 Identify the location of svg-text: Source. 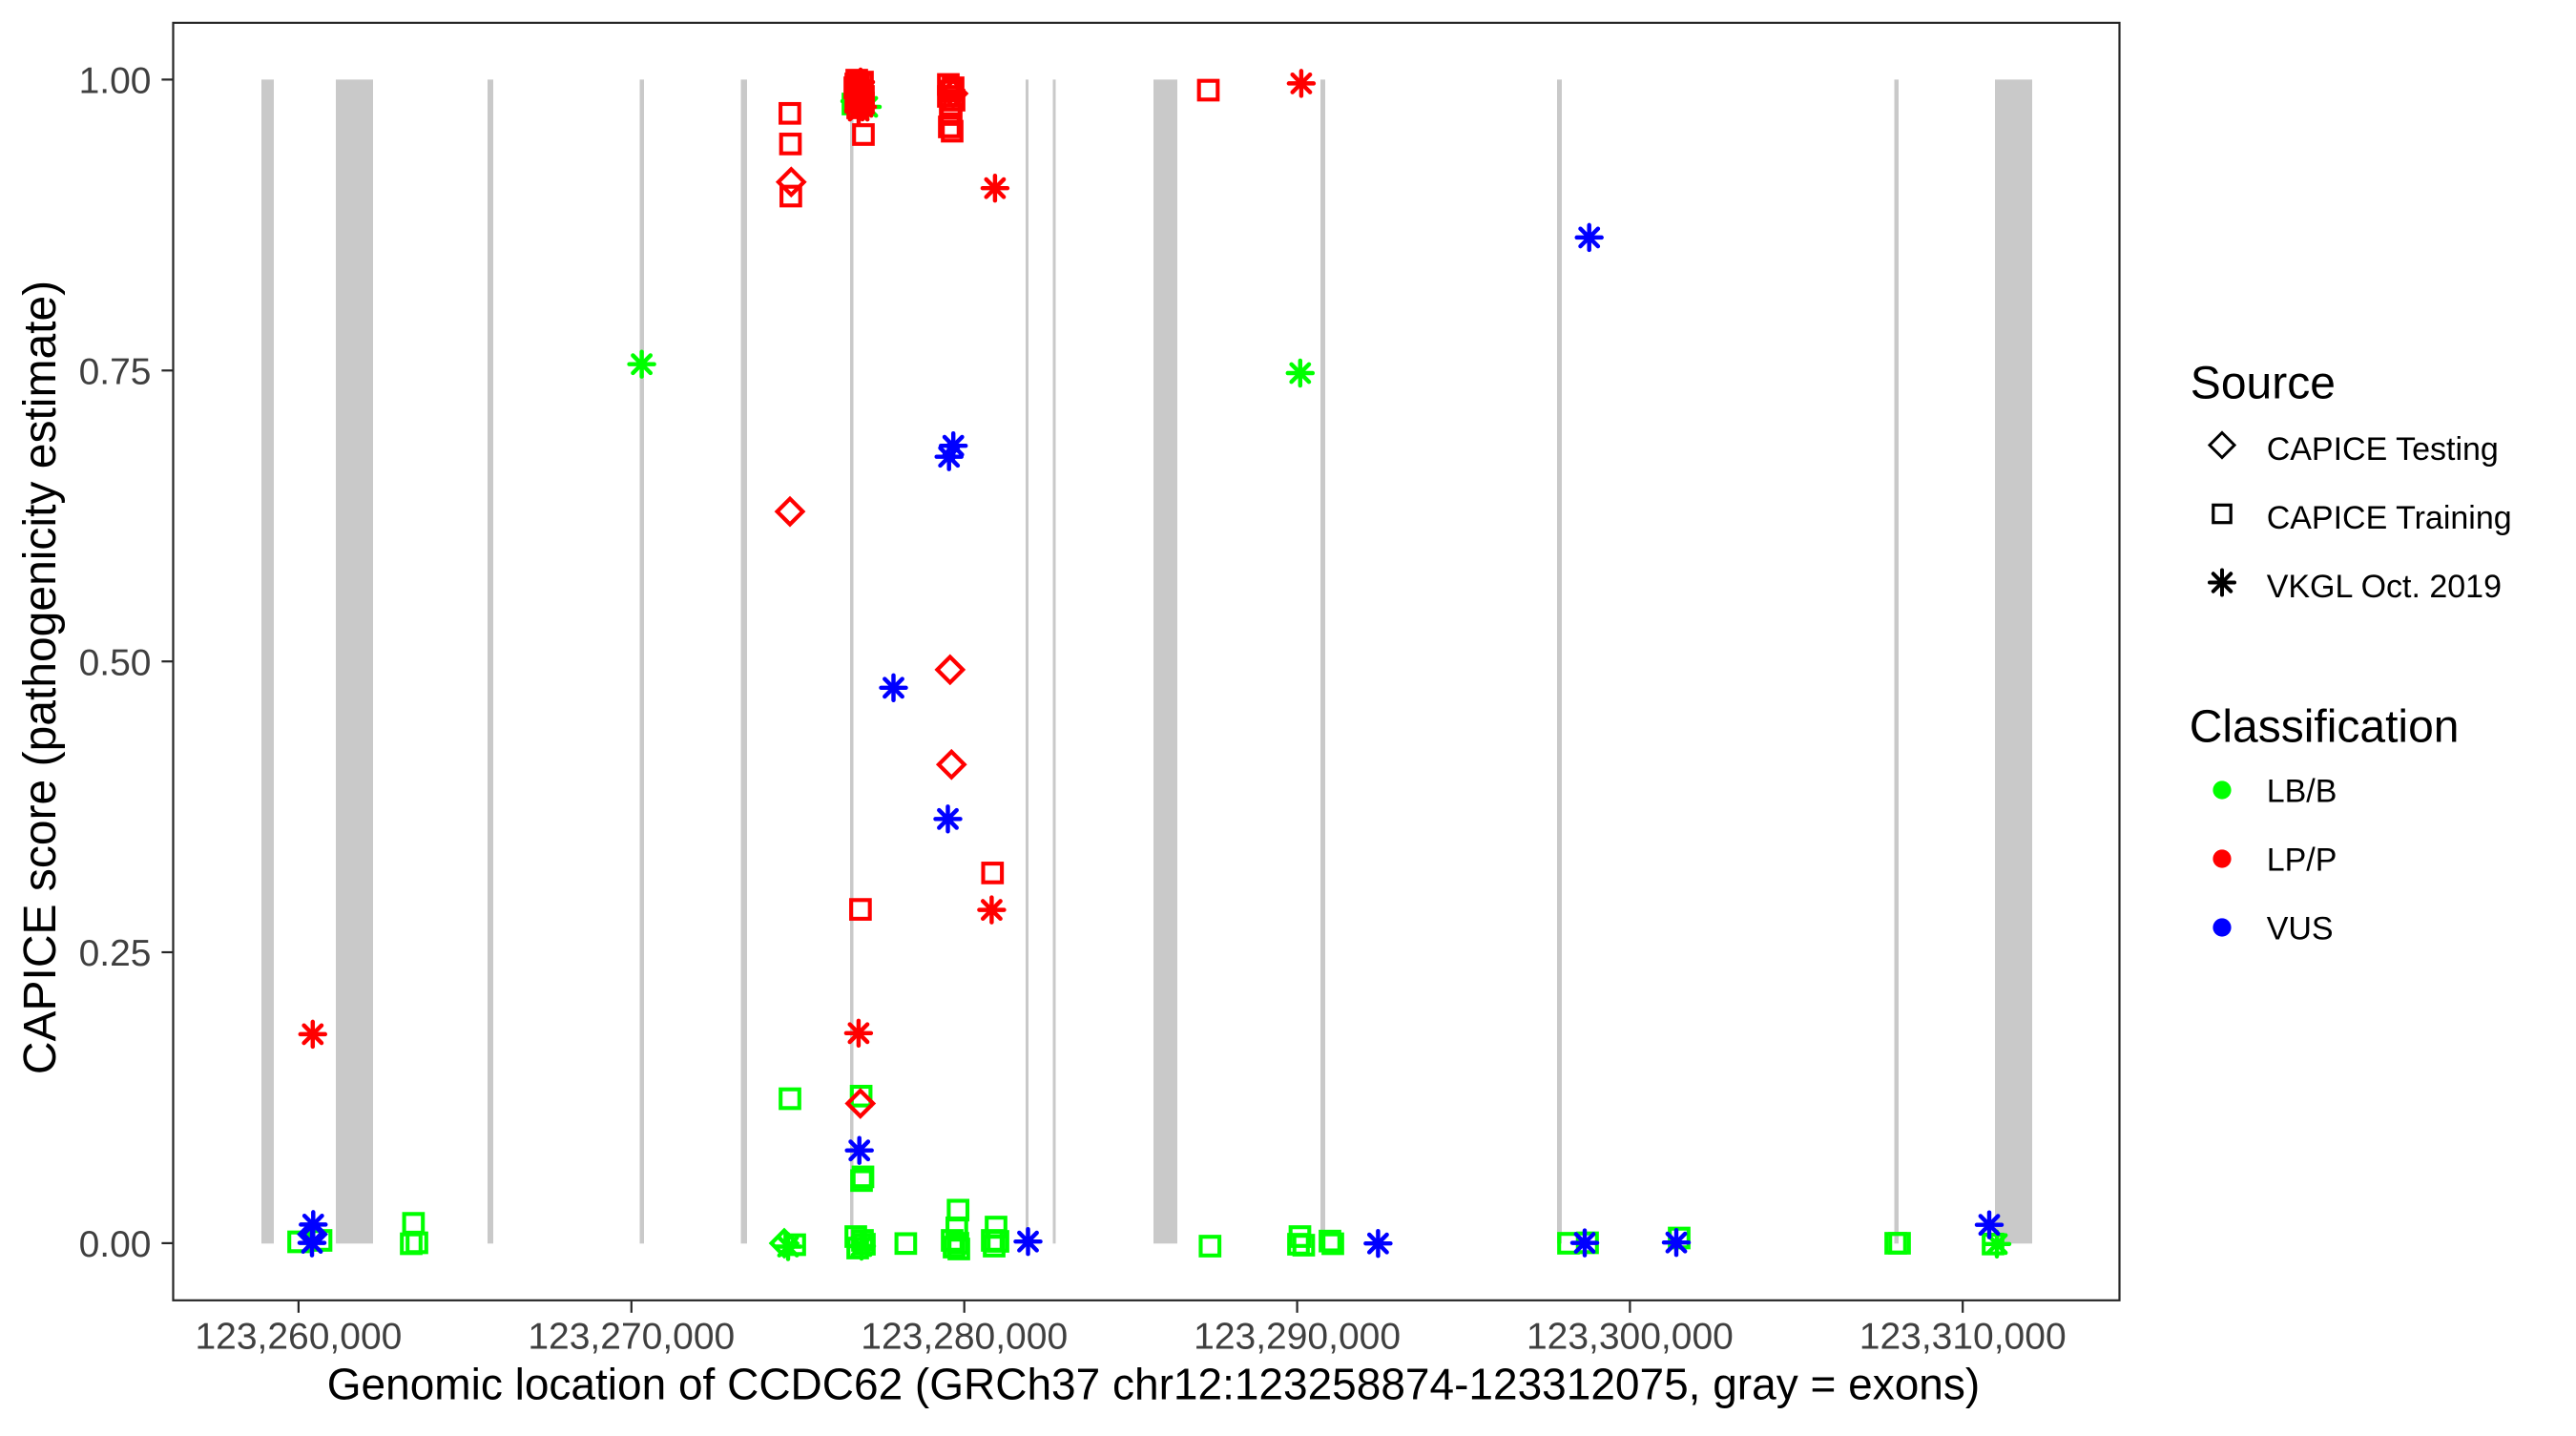
(2263, 383).